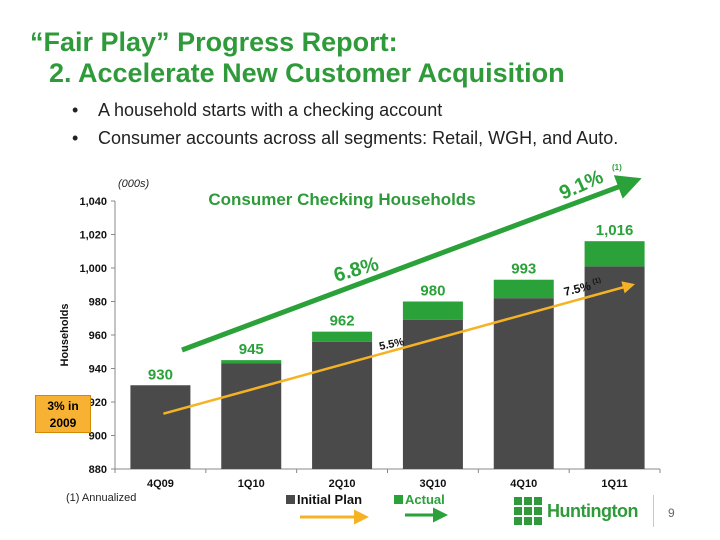 The height and width of the screenshot is (540, 720). What do you see at coordinates (341, 199) in the screenshot?
I see `chart-title: Consumer Checking Households` at bounding box center [341, 199].